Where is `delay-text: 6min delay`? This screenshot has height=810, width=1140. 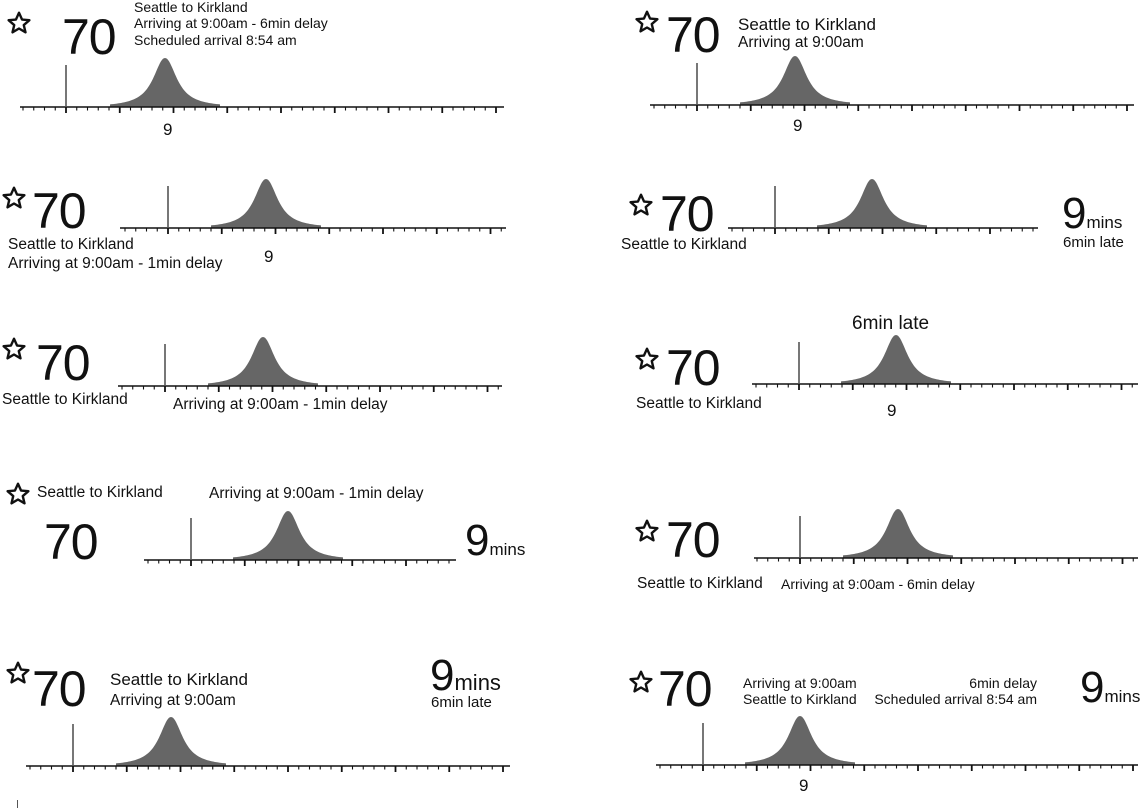
delay-text: 6min delay is located at coordinates (1003, 683).